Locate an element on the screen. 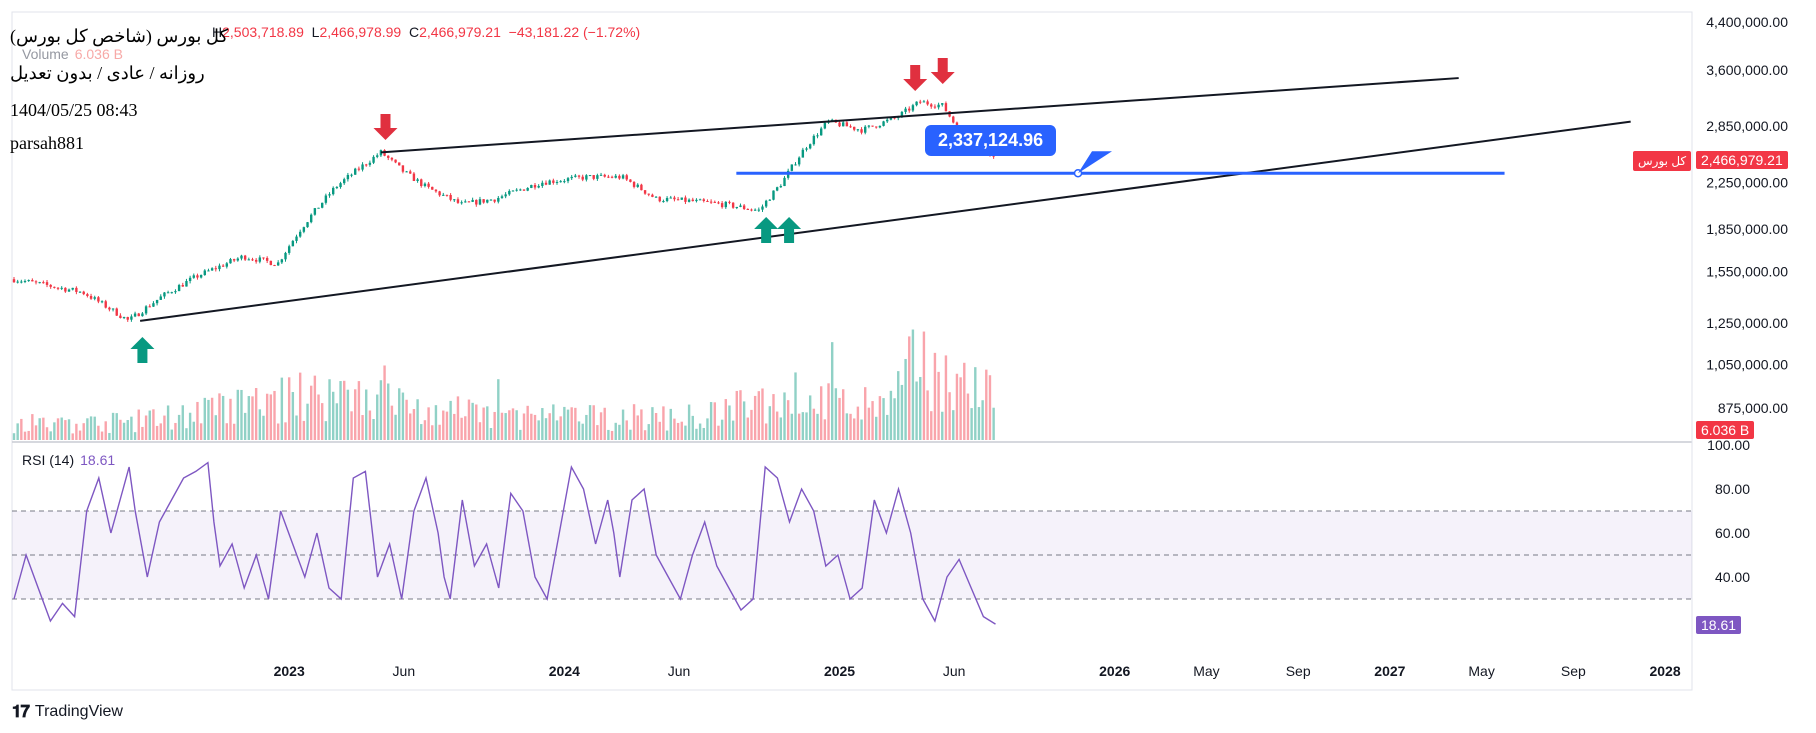  volume-legend: Volume 6.036 B is located at coordinates (72, 54).